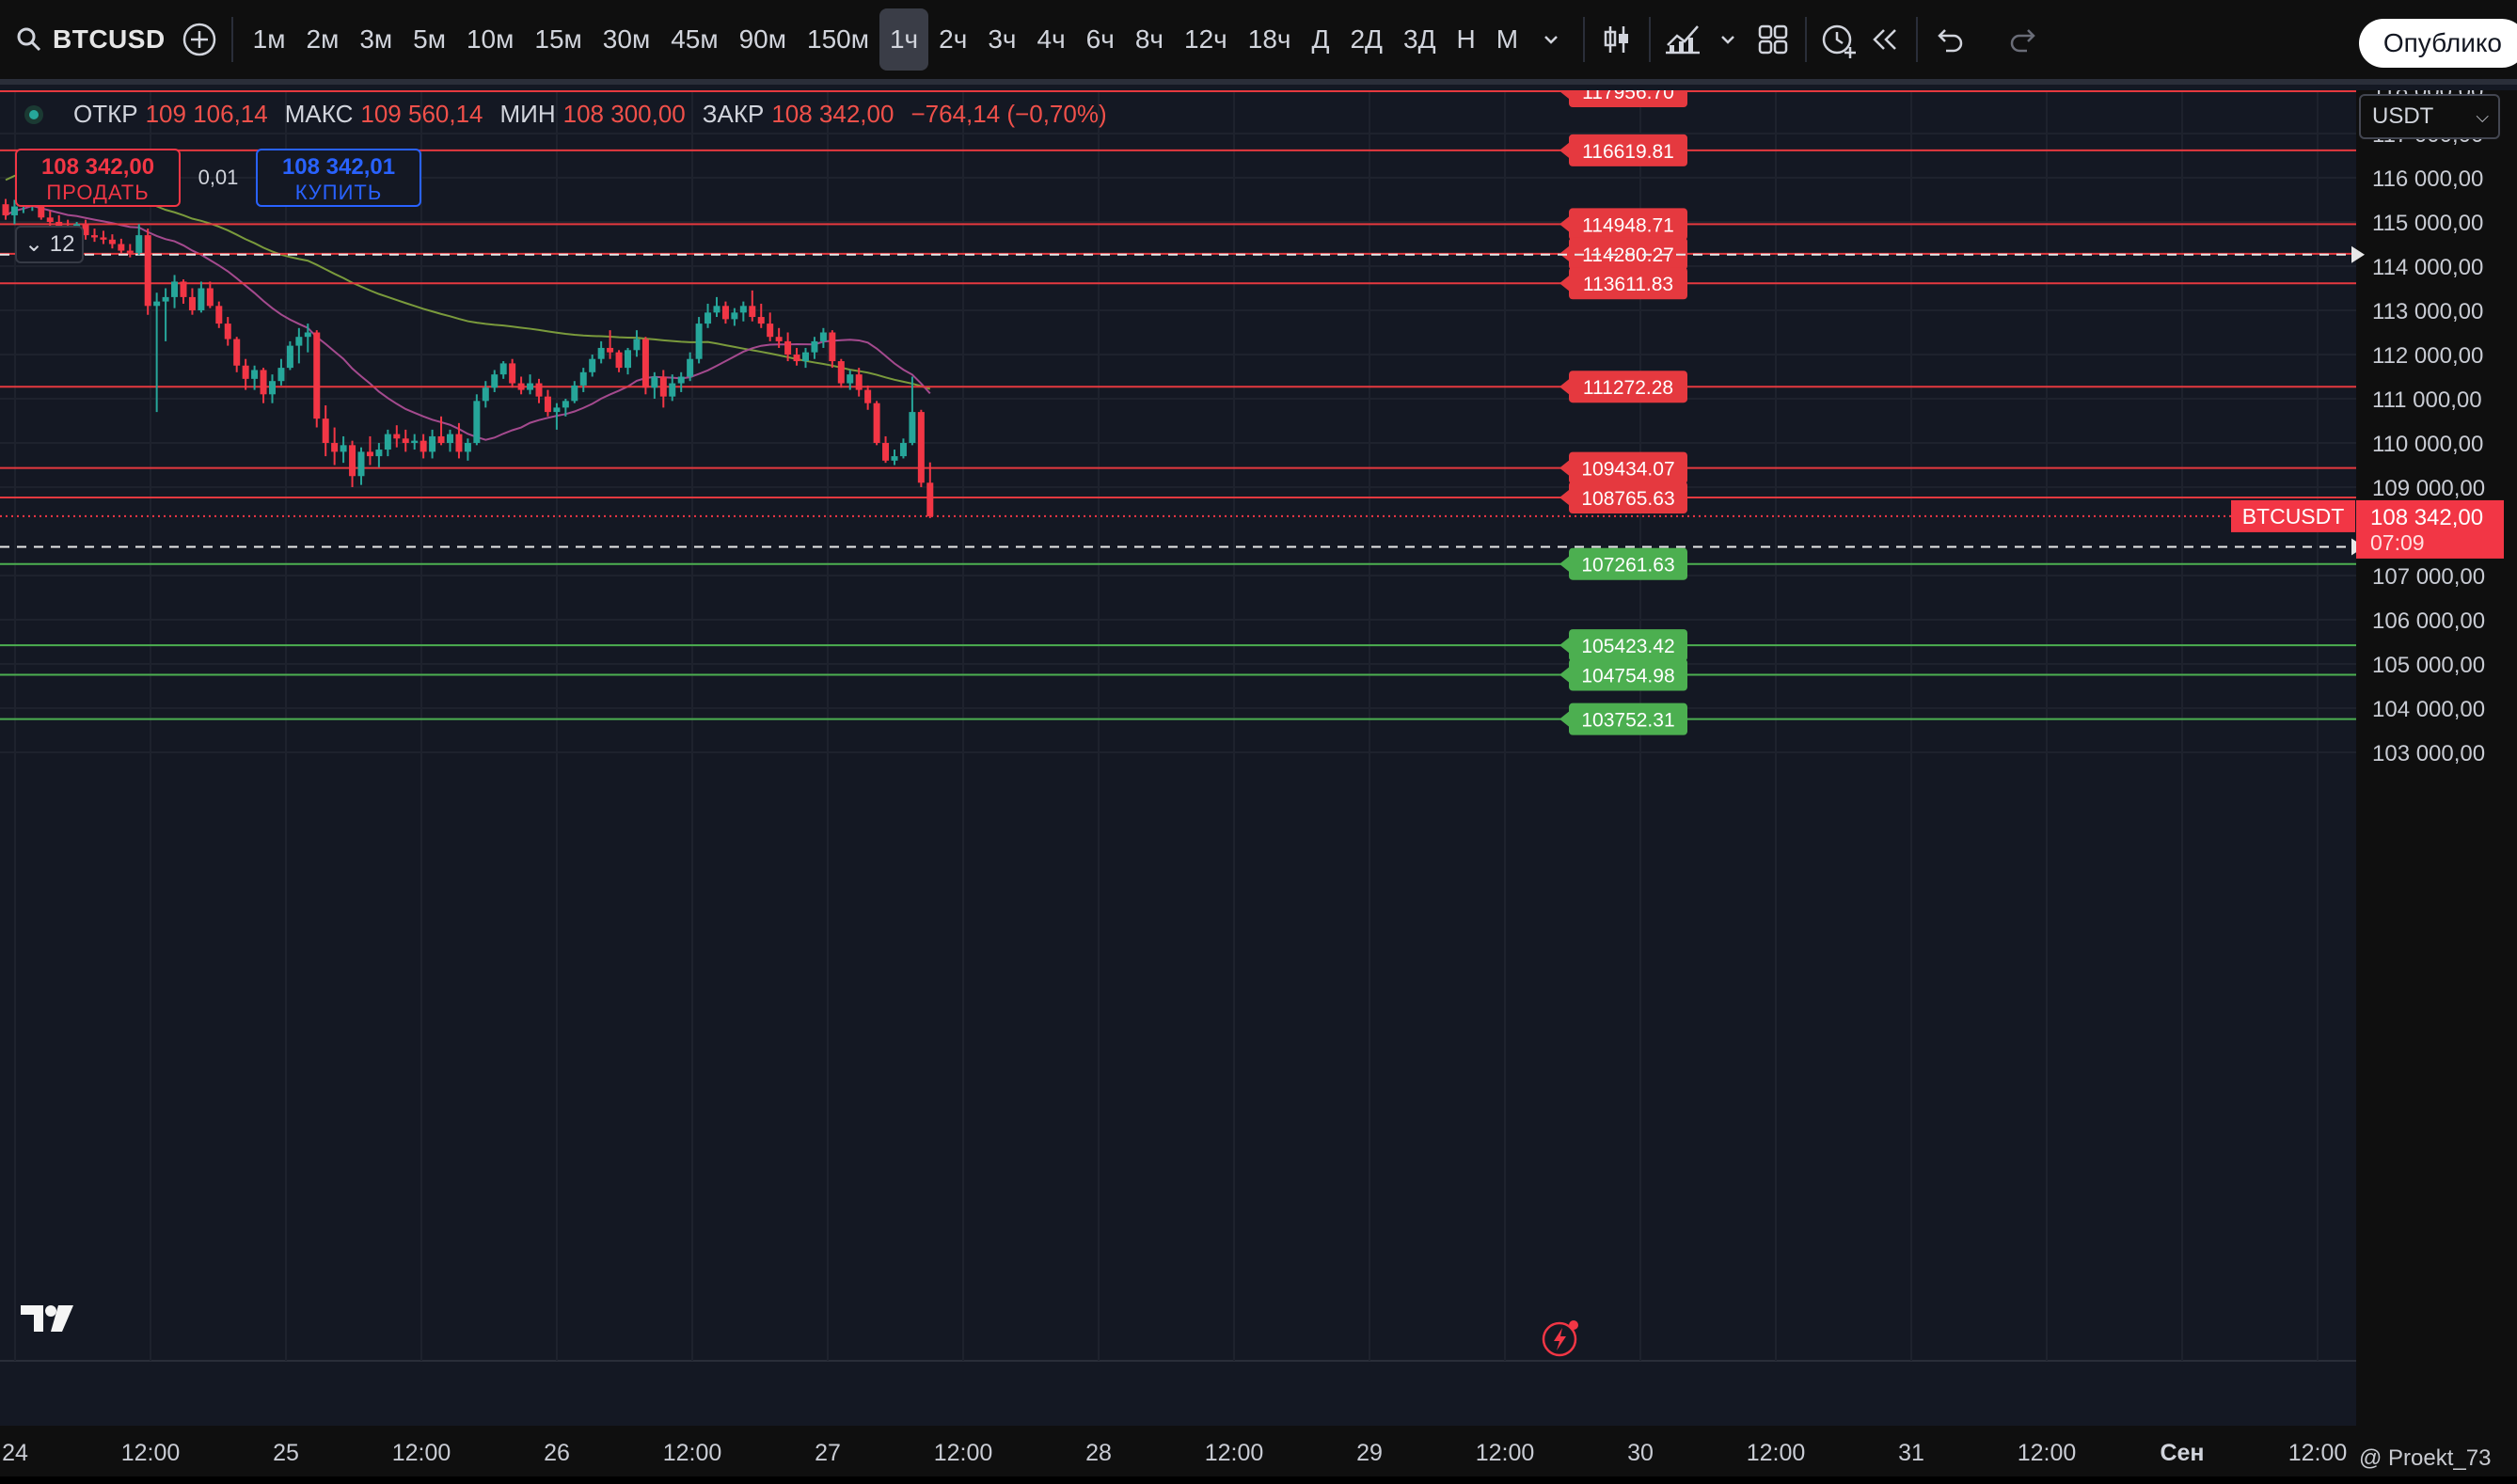 Image resolution: width=2517 pixels, height=1484 pixels. Describe the element at coordinates (1884, 39) in the screenshot. I see `replay-icon` at that location.